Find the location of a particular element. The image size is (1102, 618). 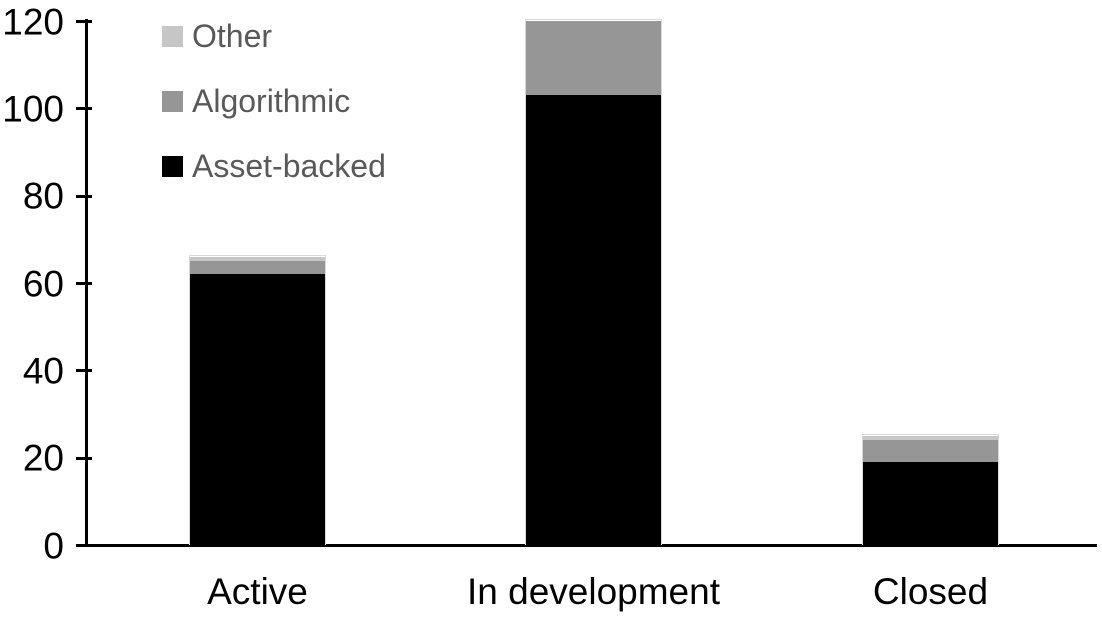

x-category-label: Active is located at coordinates (257, 591).